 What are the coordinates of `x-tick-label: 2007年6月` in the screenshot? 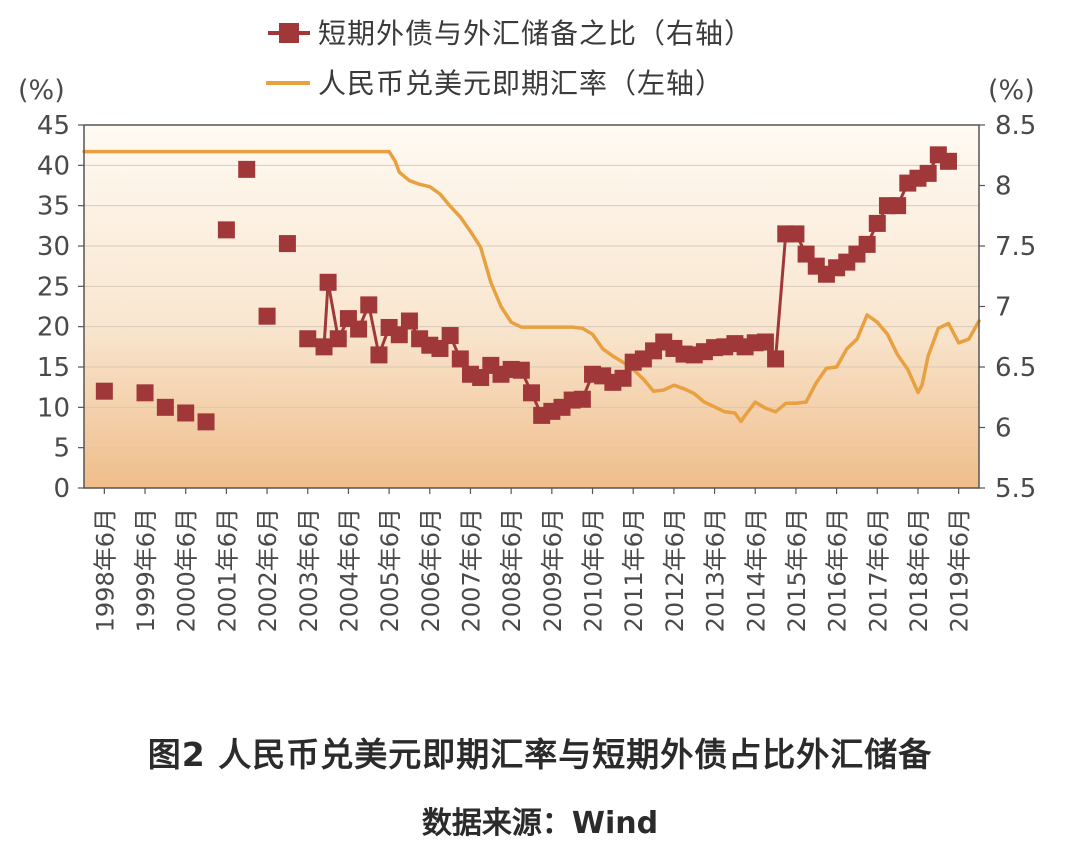 It's located at (471, 570).